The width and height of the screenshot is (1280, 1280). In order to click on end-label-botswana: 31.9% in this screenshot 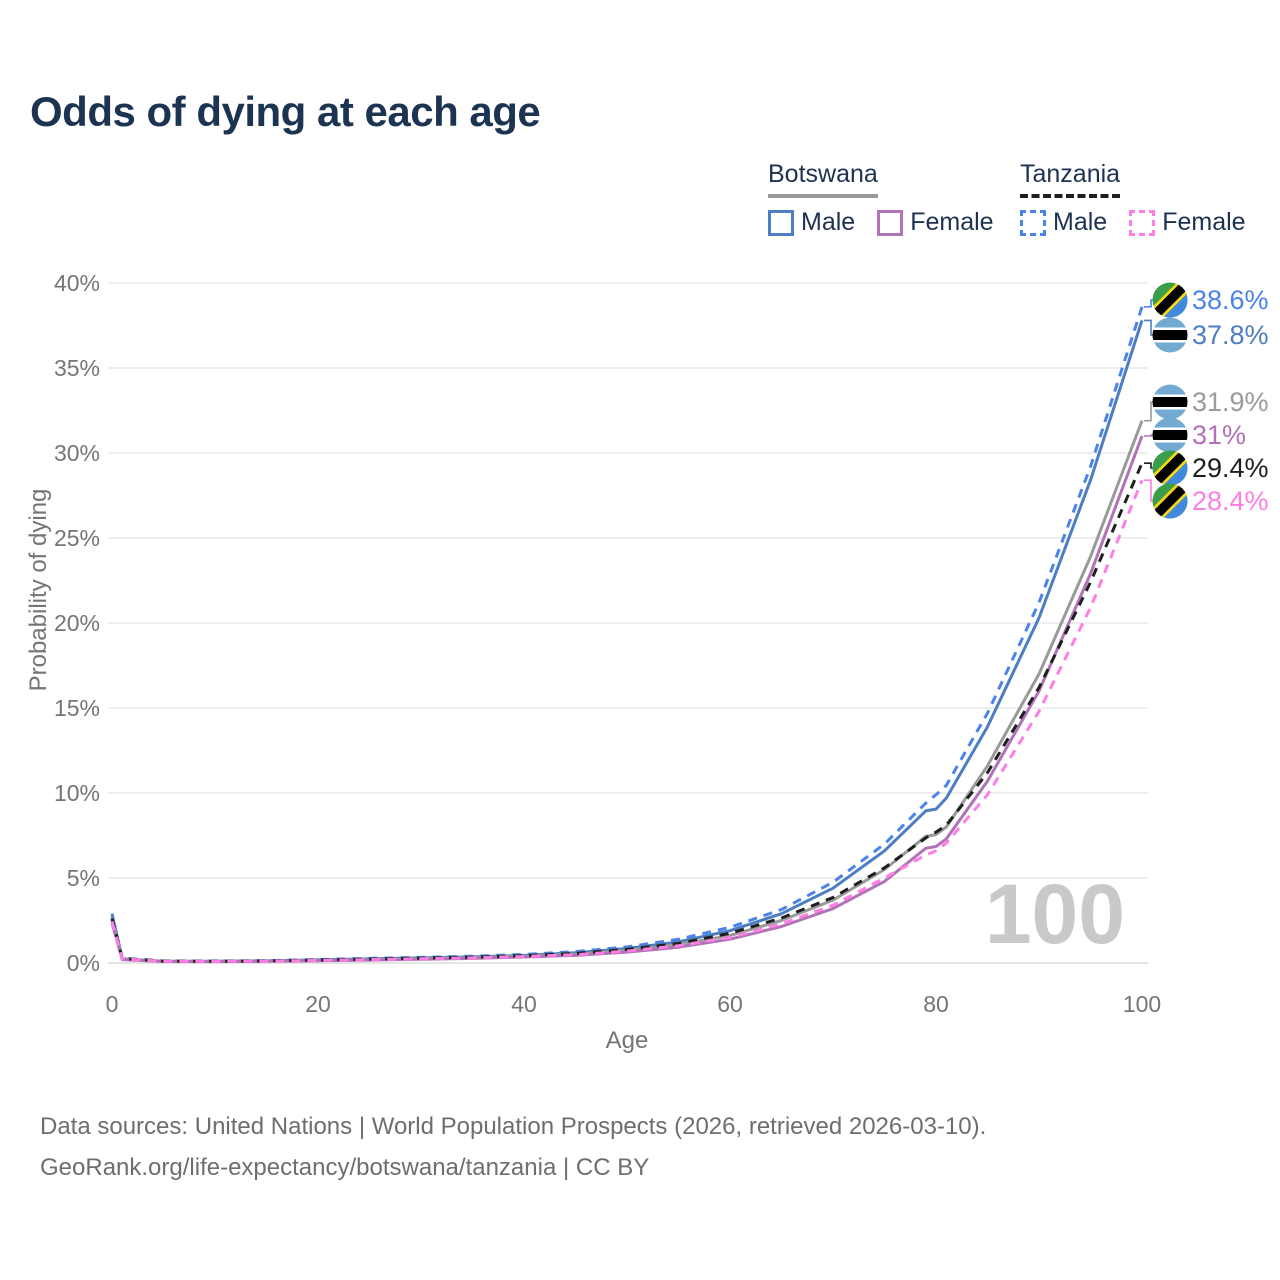, I will do `click(1210, 402)`.